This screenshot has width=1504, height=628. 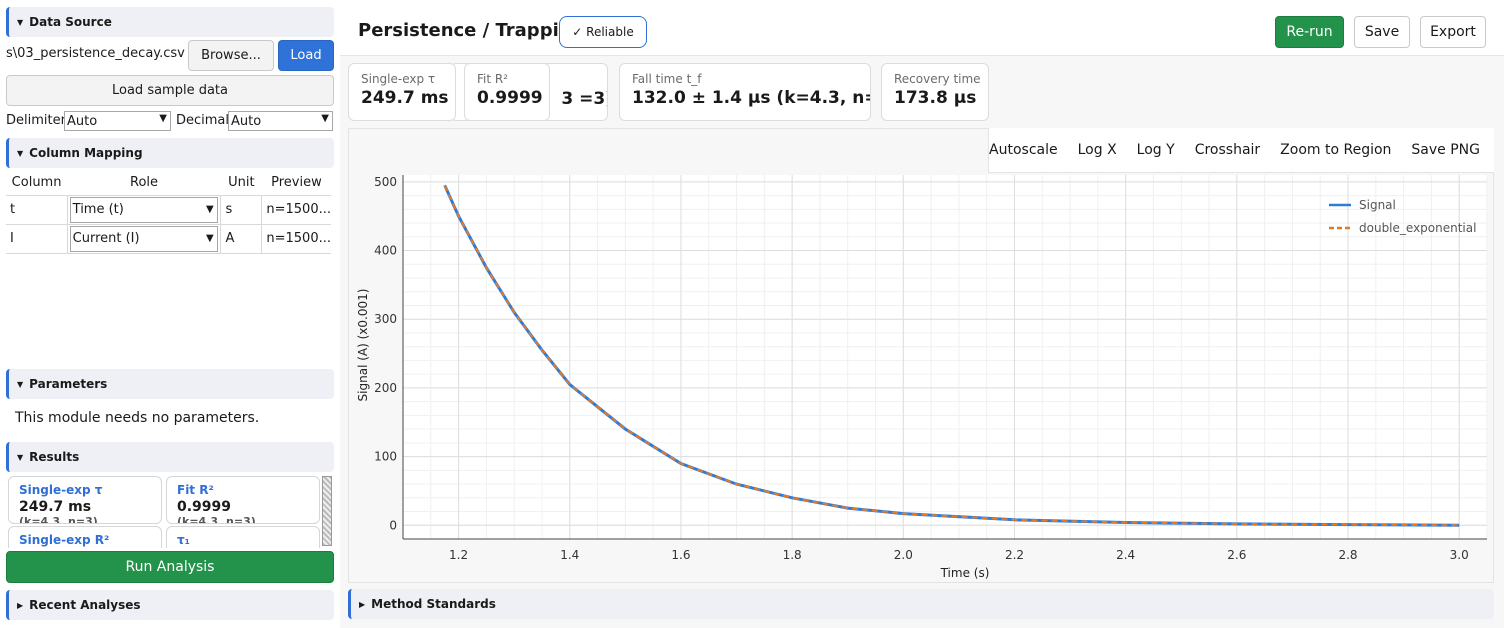 I want to click on x-tick-label: 2.0, so click(x=903, y=555).